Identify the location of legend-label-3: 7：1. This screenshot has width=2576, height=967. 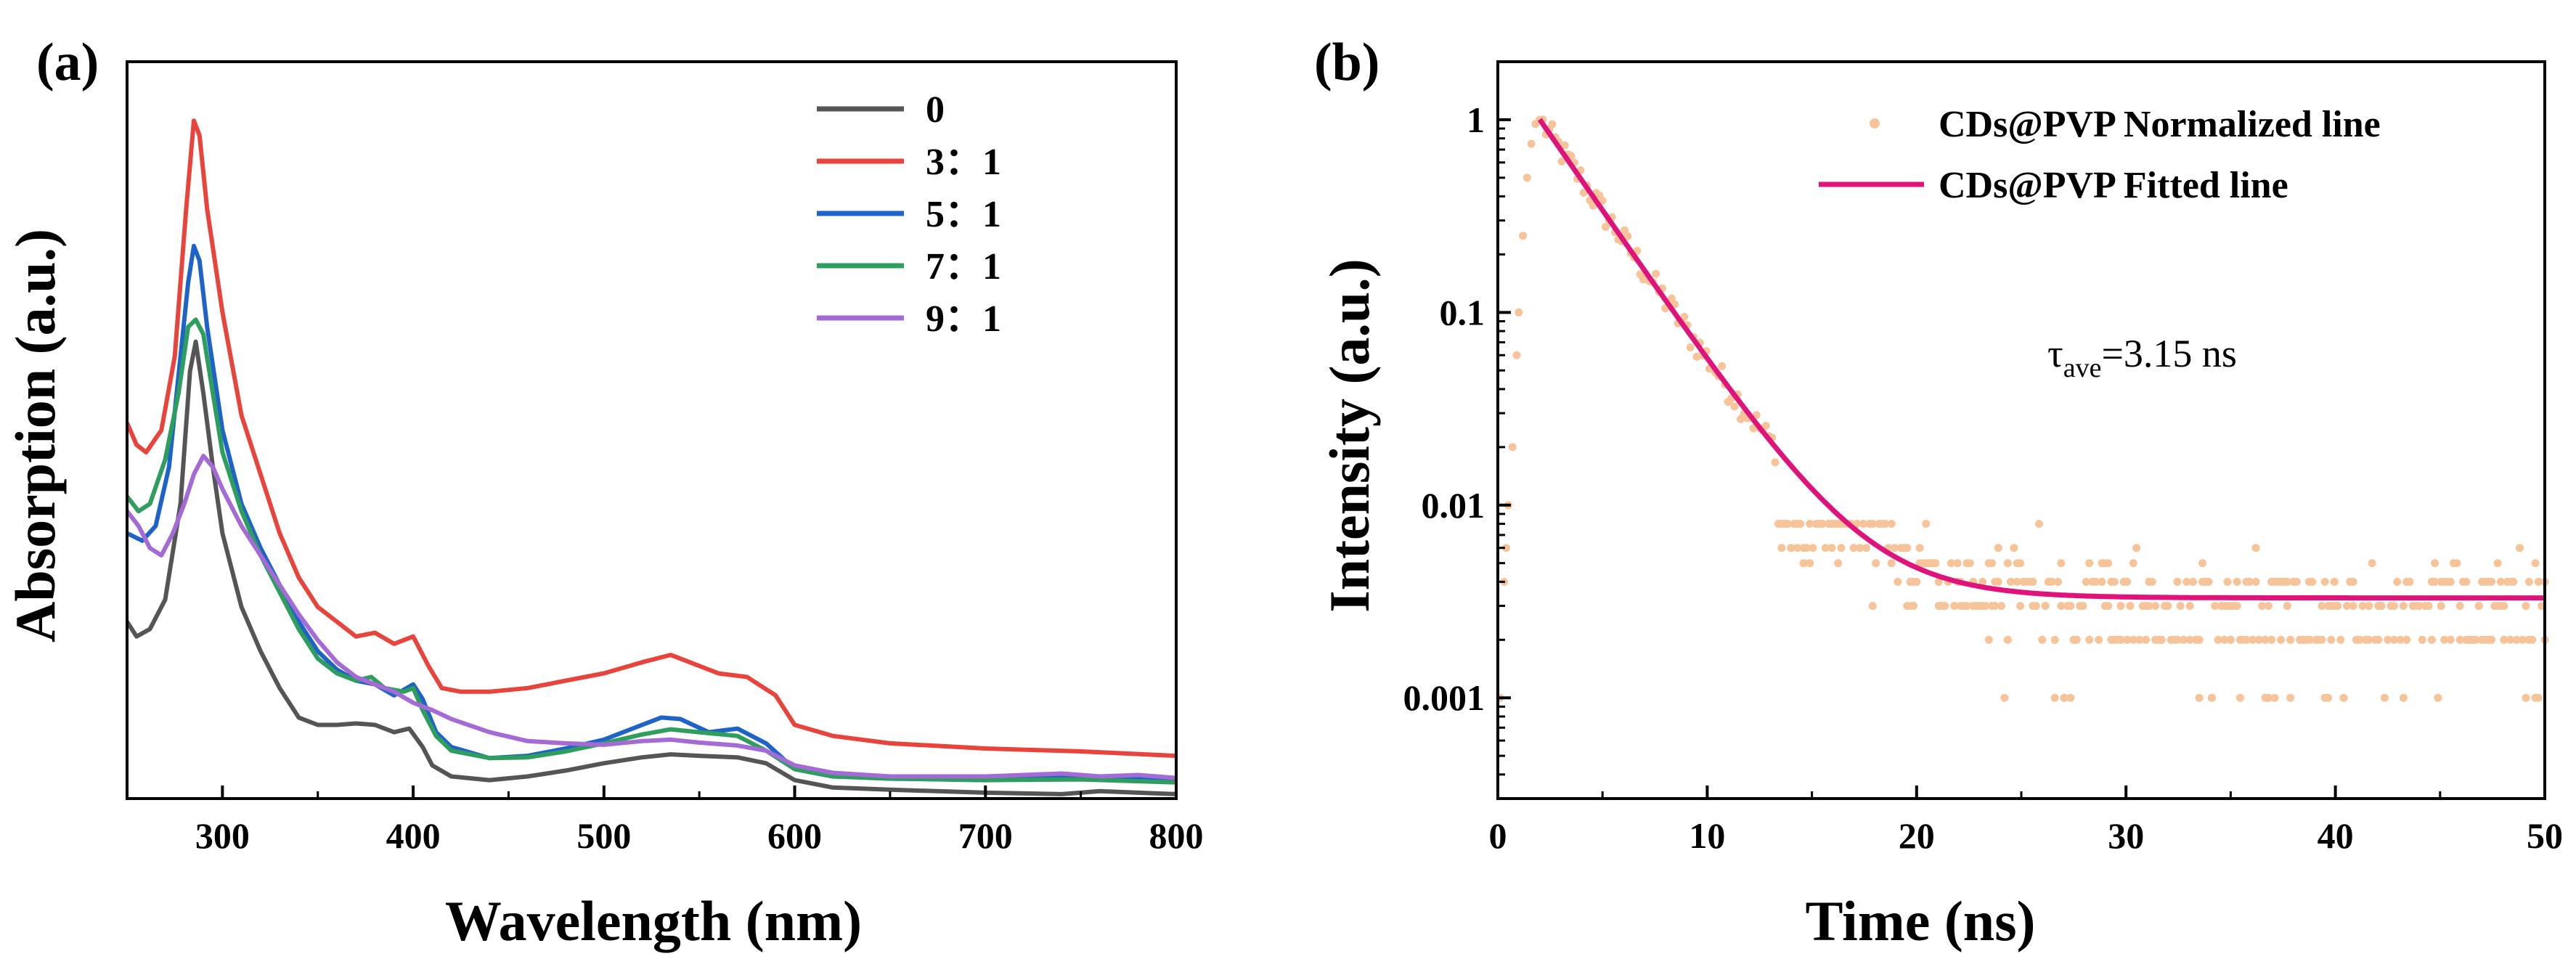
(963, 266).